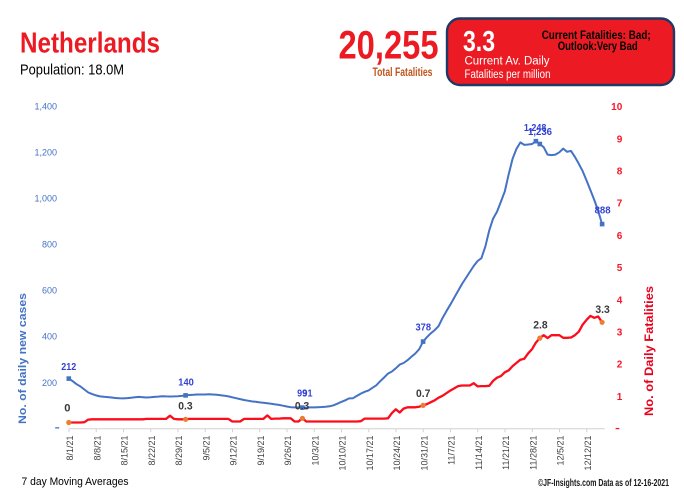 This screenshot has width=684, height=496. What do you see at coordinates (620, 300) in the screenshot?
I see `svg-text: 4` at bounding box center [620, 300].